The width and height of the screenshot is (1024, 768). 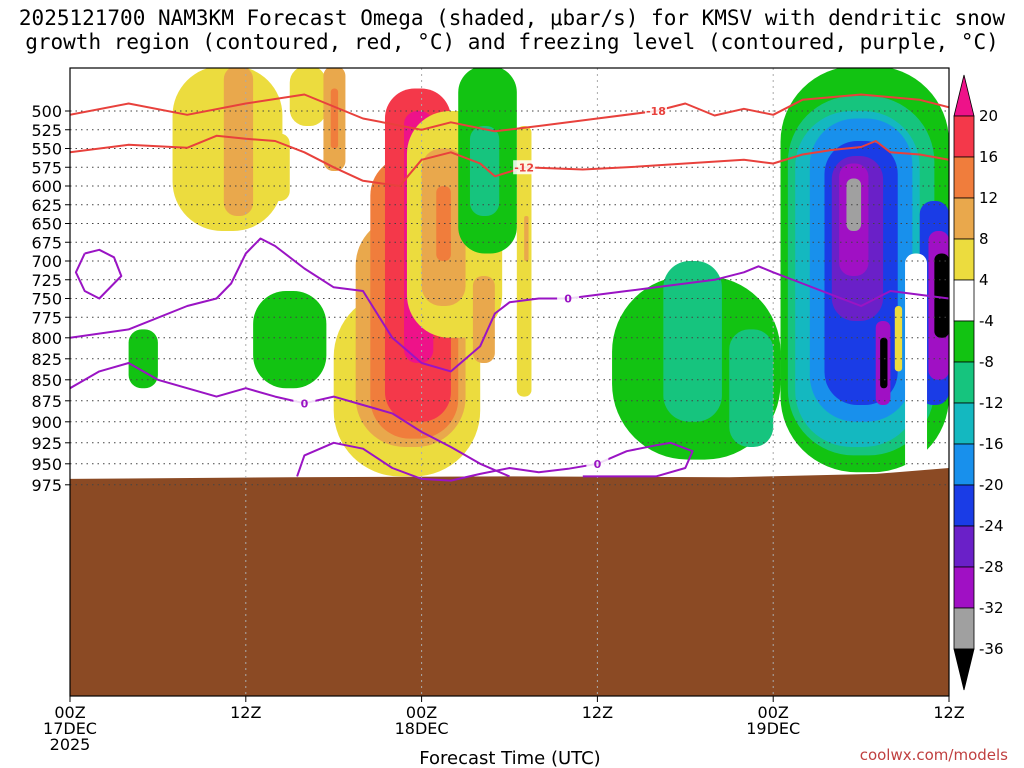 What do you see at coordinates (46, 299) in the screenshot?
I see `y-tick-label: 750` at bounding box center [46, 299].